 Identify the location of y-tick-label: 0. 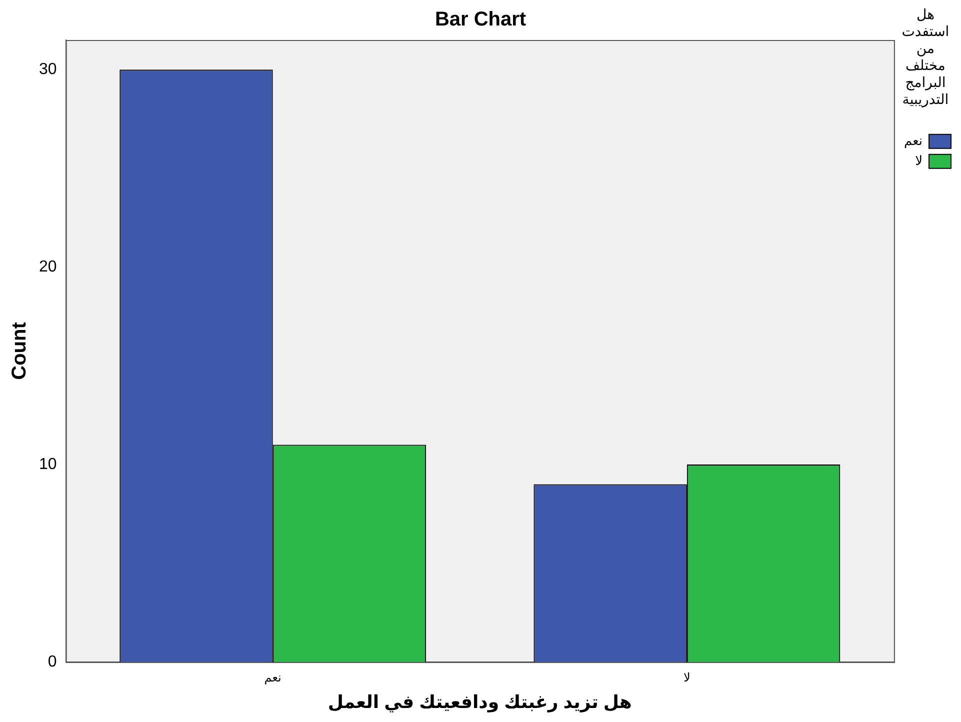
(52, 661).